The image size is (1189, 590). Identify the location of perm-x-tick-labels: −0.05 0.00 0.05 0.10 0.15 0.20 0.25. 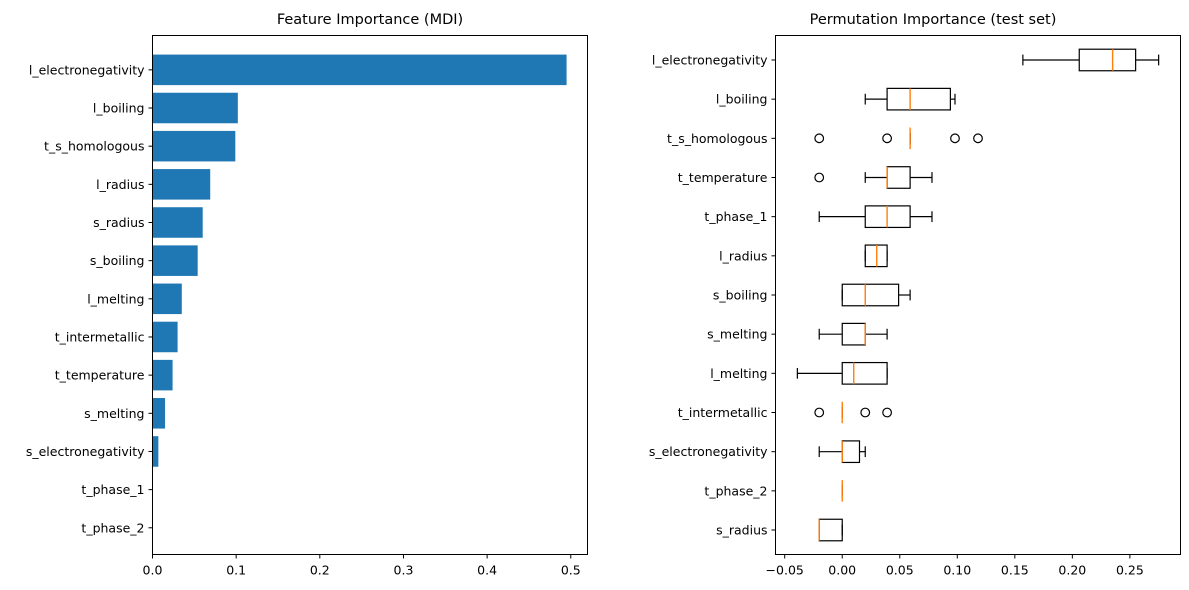
(955, 566).